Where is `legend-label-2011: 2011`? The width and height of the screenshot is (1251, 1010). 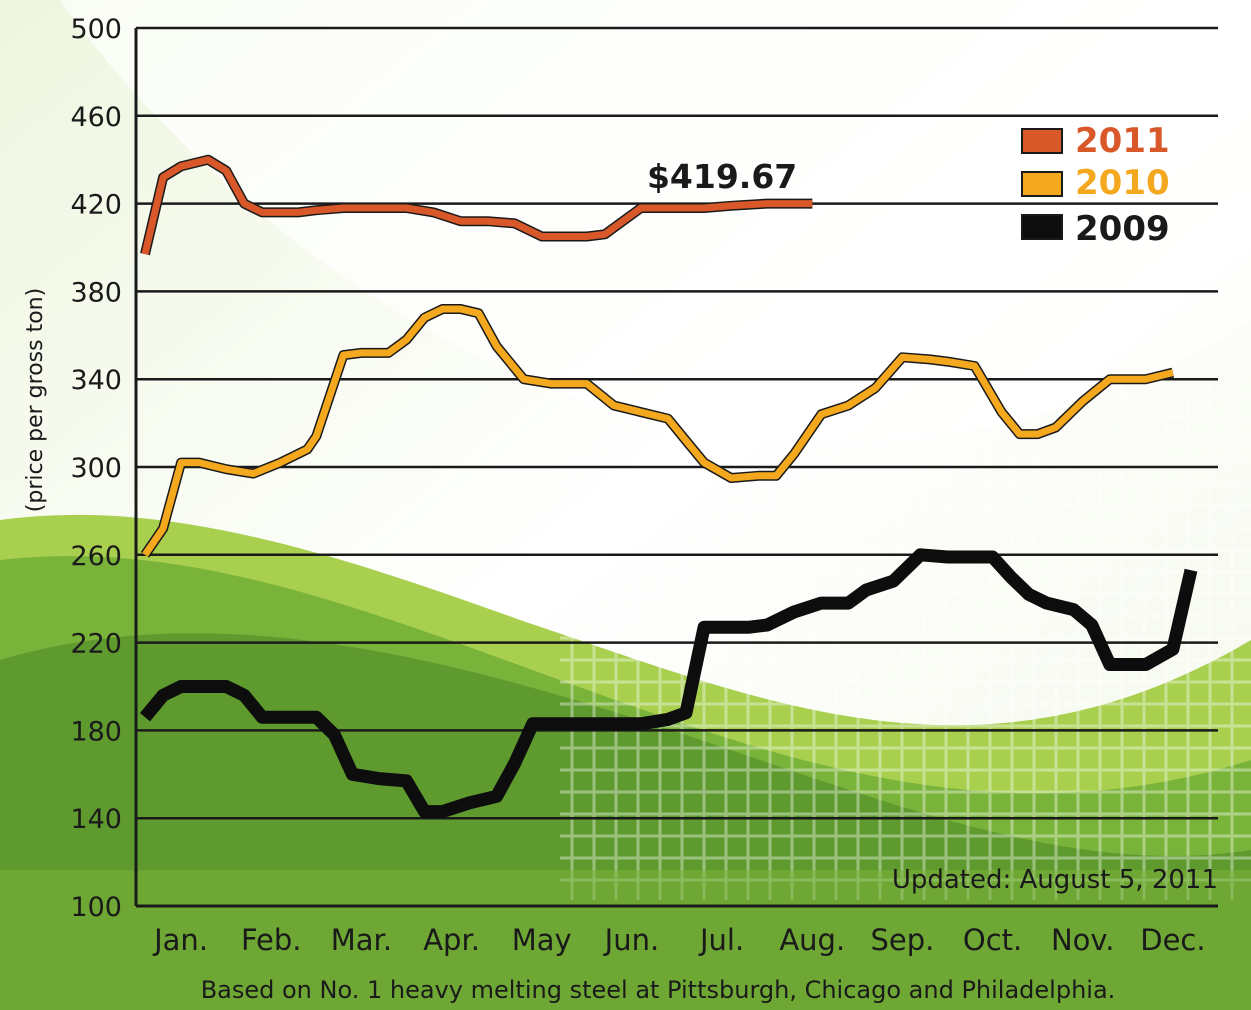
legend-label-2011: 2011 is located at coordinates (1122, 141).